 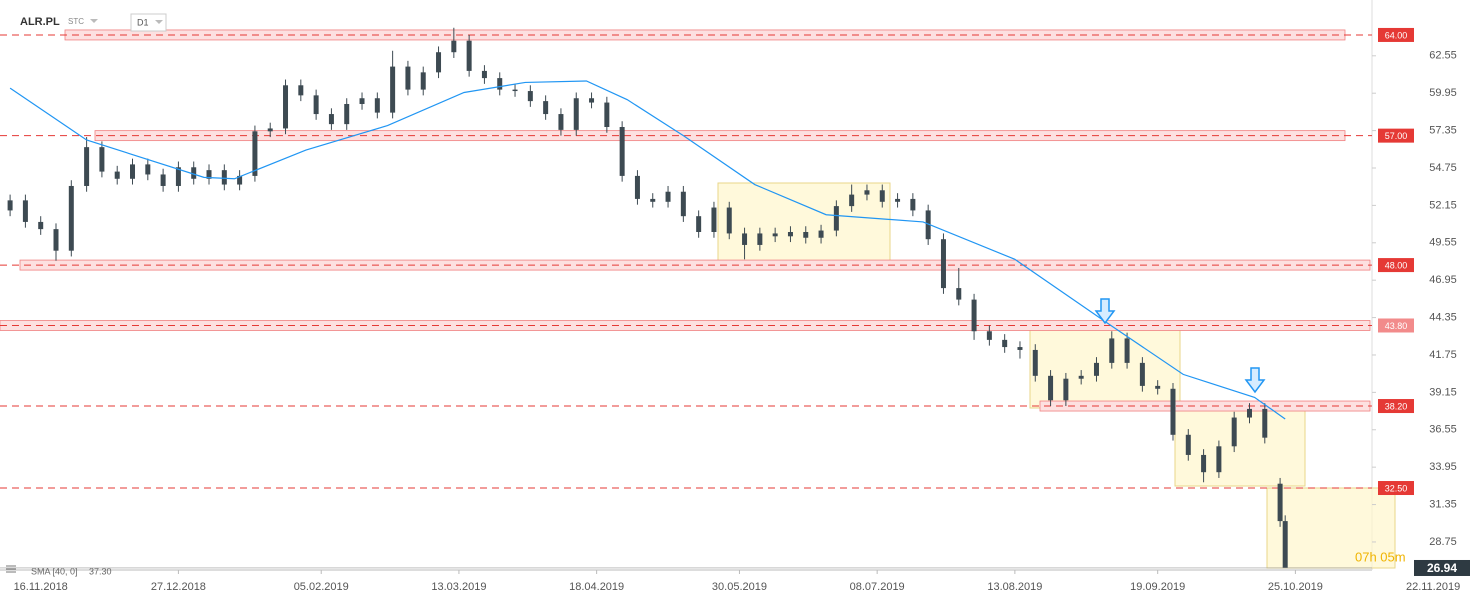 I want to click on x-tick-label: 27.12.2018, so click(x=178, y=587).